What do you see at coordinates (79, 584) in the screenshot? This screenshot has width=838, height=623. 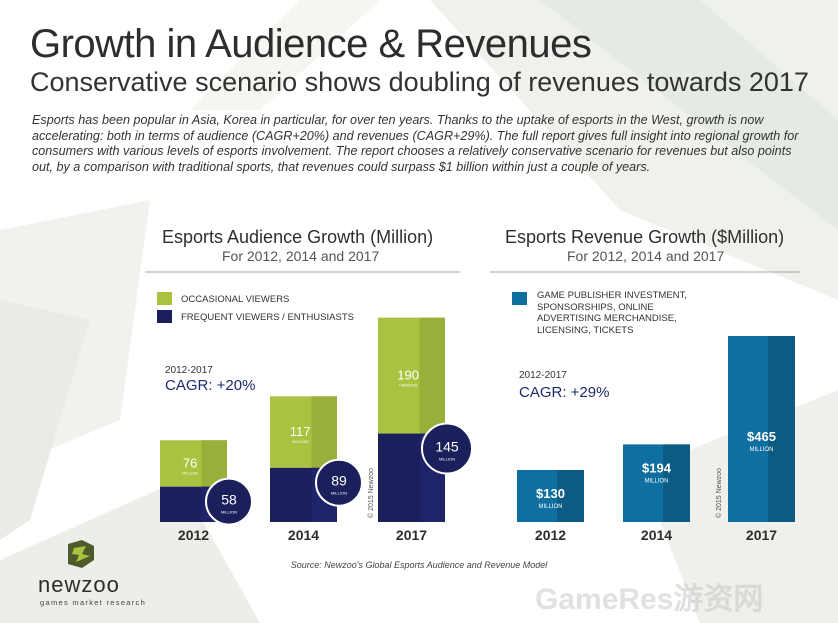 I see `newzoo-logo-wordmark: newzoo` at bounding box center [79, 584].